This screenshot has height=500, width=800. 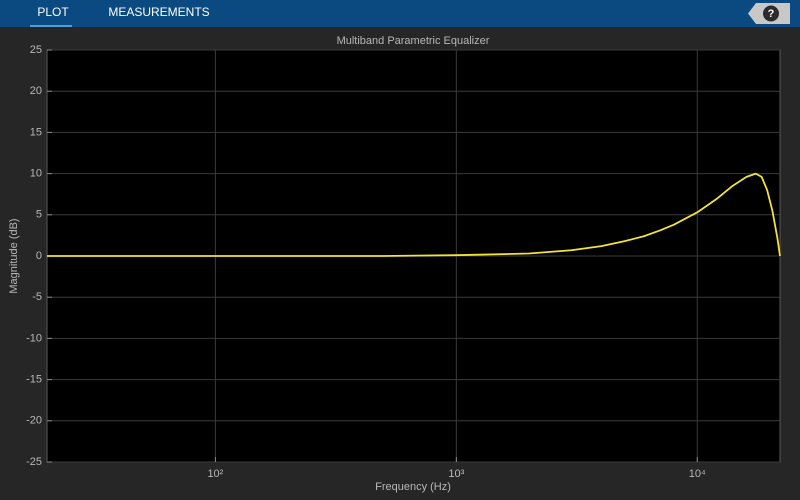 I want to click on y-tick-label: -10, so click(x=34, y=338).